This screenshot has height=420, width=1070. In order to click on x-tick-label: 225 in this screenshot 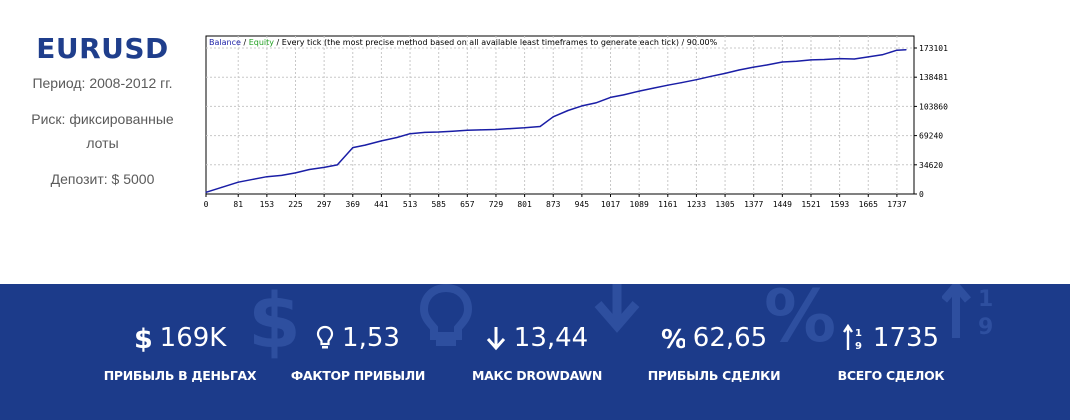, I will do `click(295, 204)`.